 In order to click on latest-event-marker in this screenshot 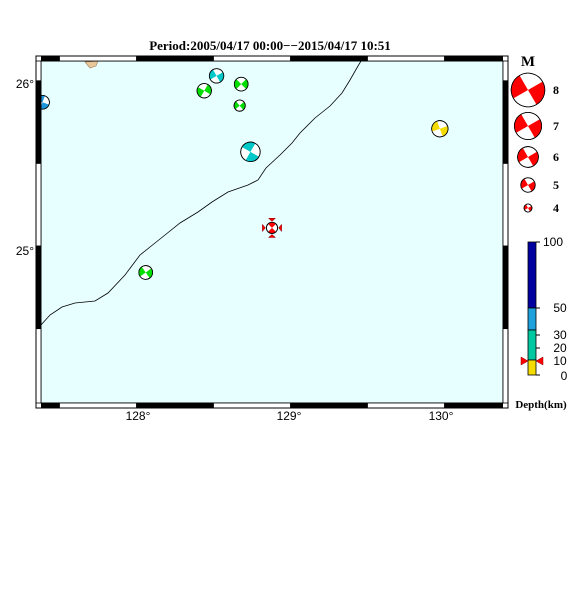, I will do `click(272, 228)`.